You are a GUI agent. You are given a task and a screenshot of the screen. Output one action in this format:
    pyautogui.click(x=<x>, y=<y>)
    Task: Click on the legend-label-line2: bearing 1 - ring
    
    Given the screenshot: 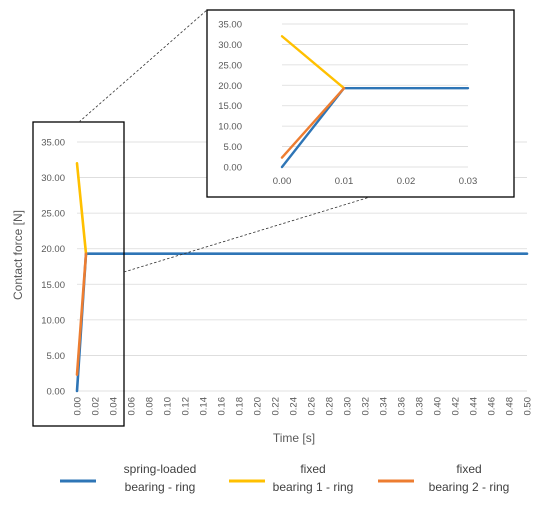 What is the action you would take?
    pyautogui.click(x=313, y=487)
    